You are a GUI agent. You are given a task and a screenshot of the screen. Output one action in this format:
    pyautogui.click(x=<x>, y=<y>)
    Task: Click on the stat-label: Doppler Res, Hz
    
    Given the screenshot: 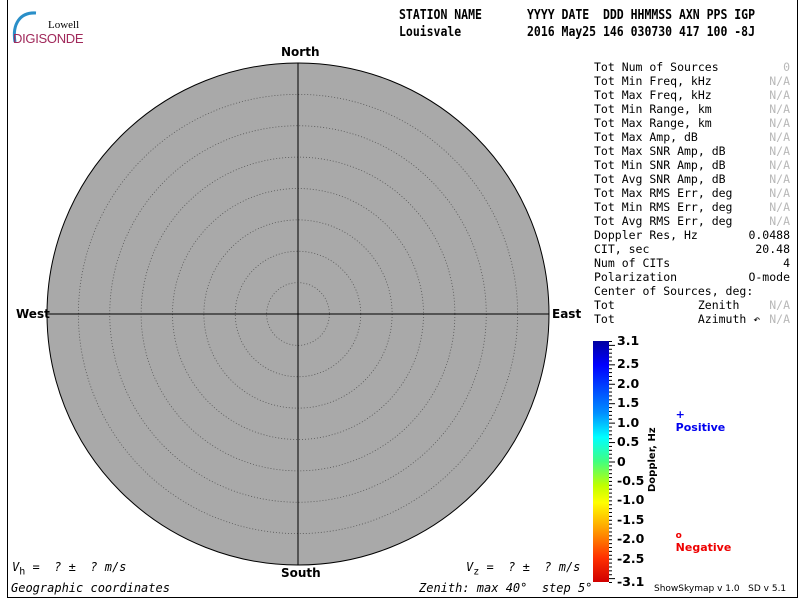 What is the action you would take?
    pyautogui.click(x=646, y=235)
    